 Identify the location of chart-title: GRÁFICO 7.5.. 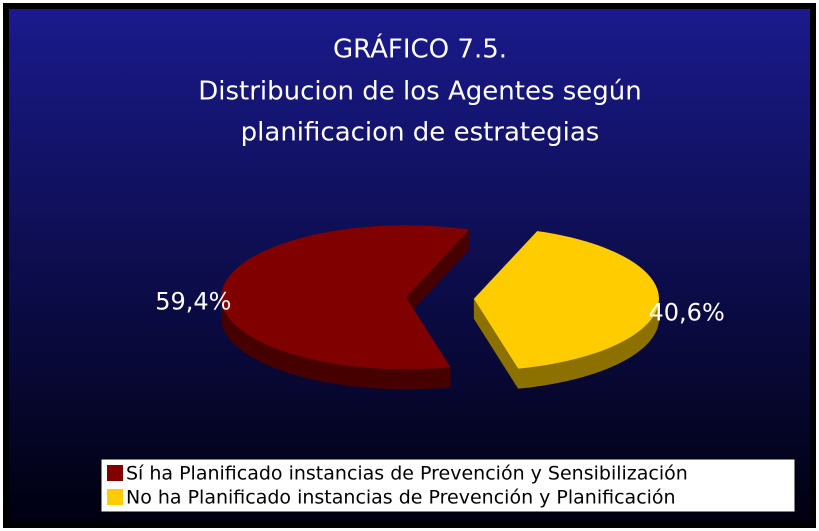
(420, 49).